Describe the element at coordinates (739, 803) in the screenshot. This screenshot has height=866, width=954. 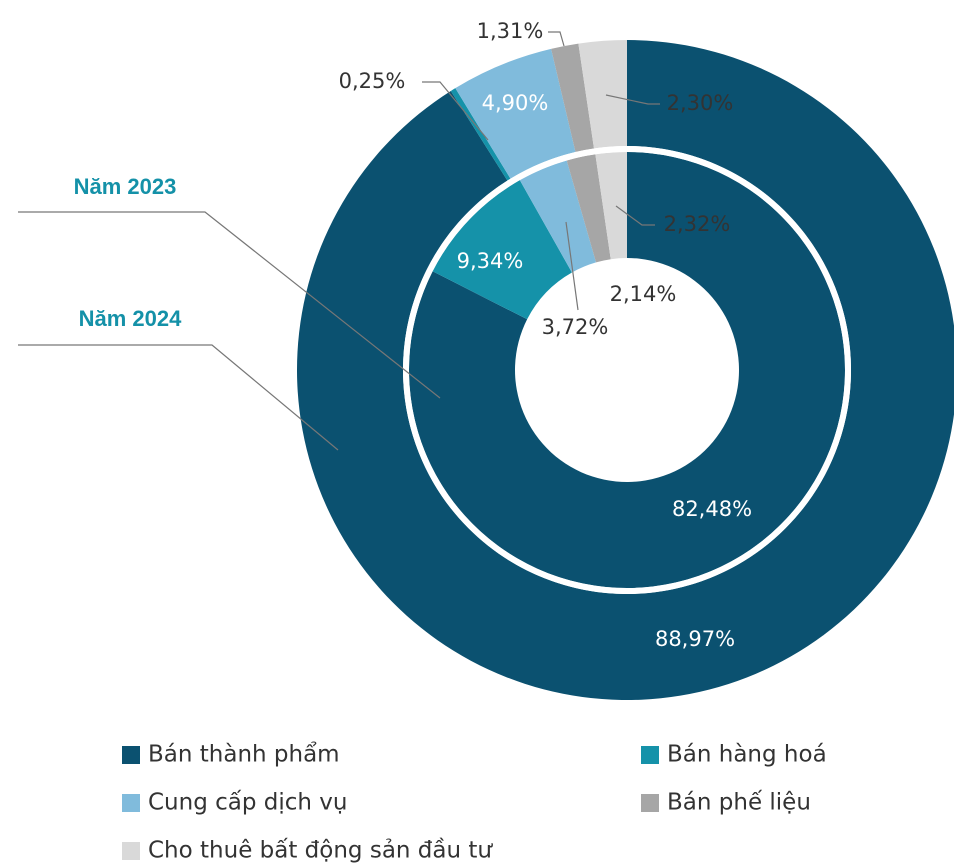
I see `legend-label: Bán phế liệu` at that location.